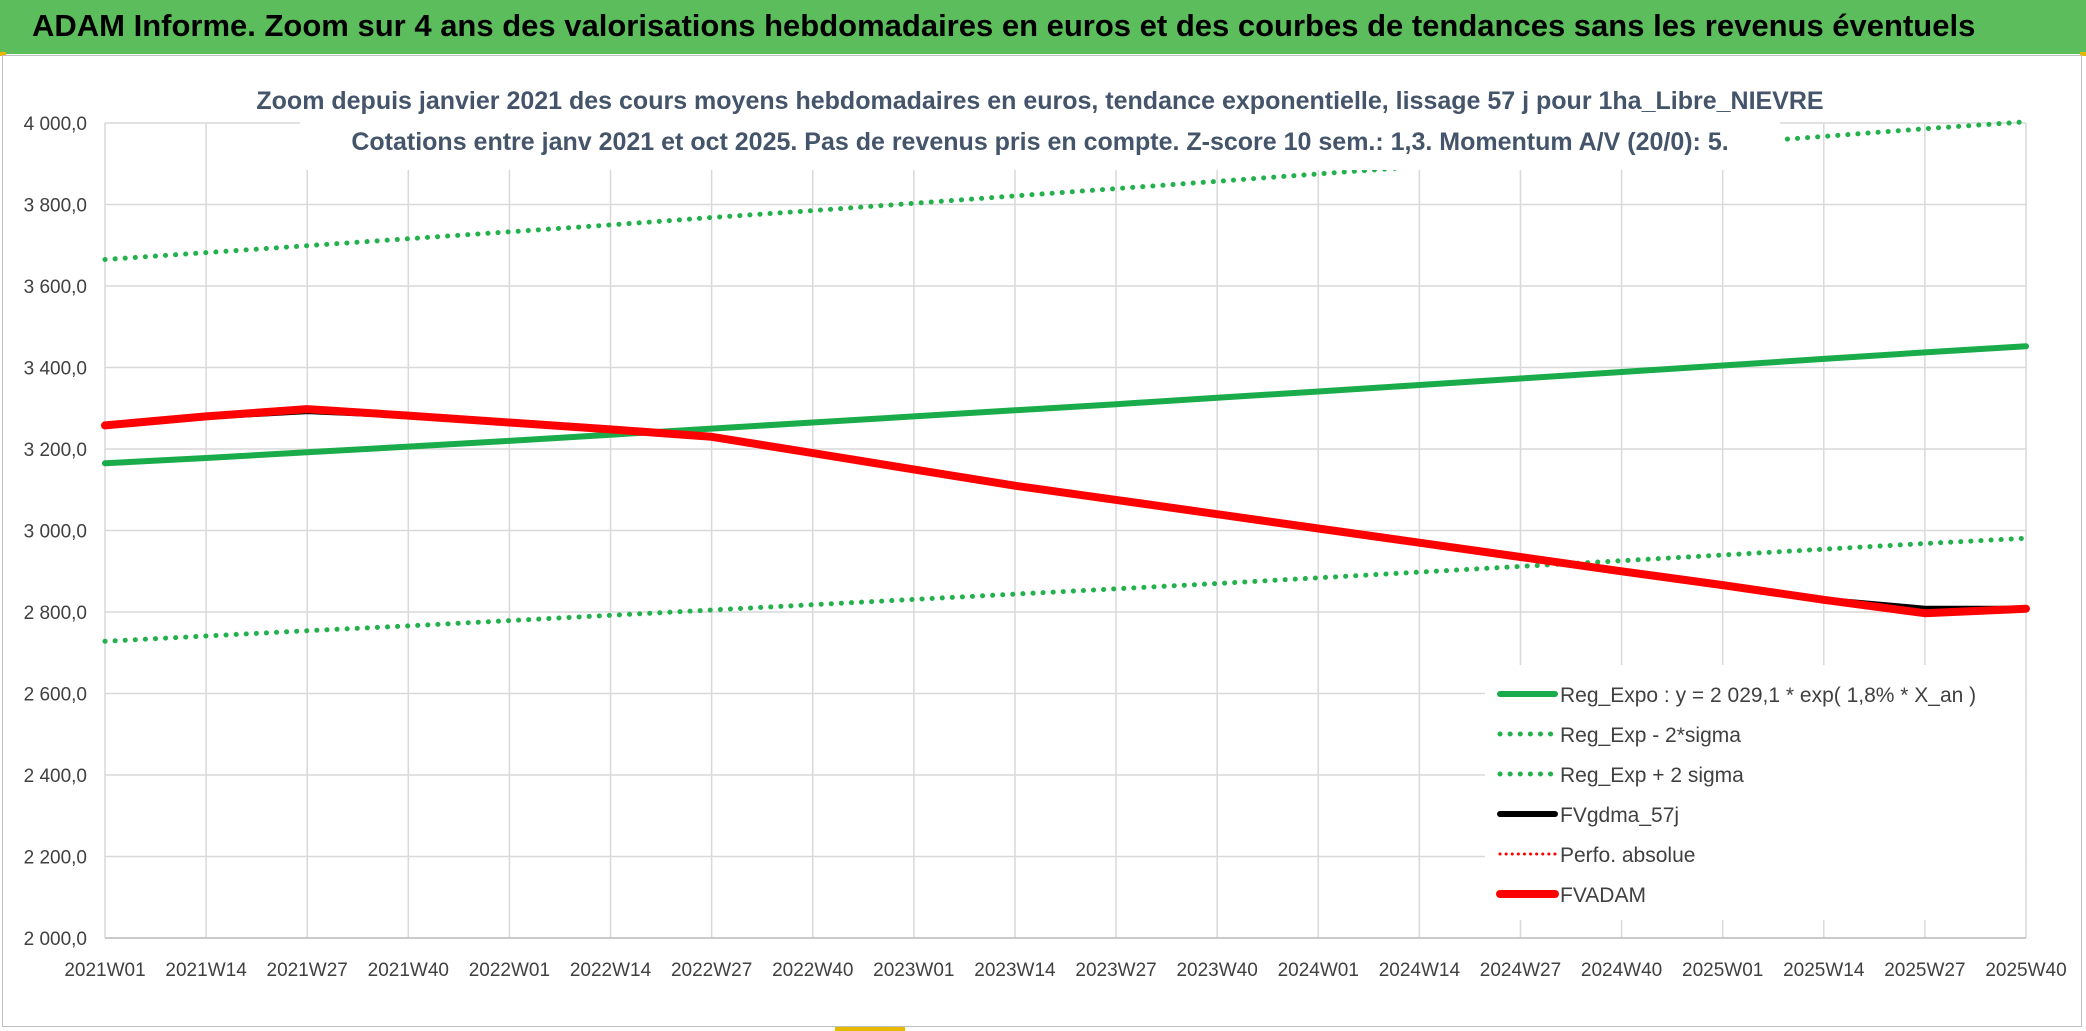 This screenshot has width=2086, height=1031. I want to click on corner-accent-left, so click(3, 54).